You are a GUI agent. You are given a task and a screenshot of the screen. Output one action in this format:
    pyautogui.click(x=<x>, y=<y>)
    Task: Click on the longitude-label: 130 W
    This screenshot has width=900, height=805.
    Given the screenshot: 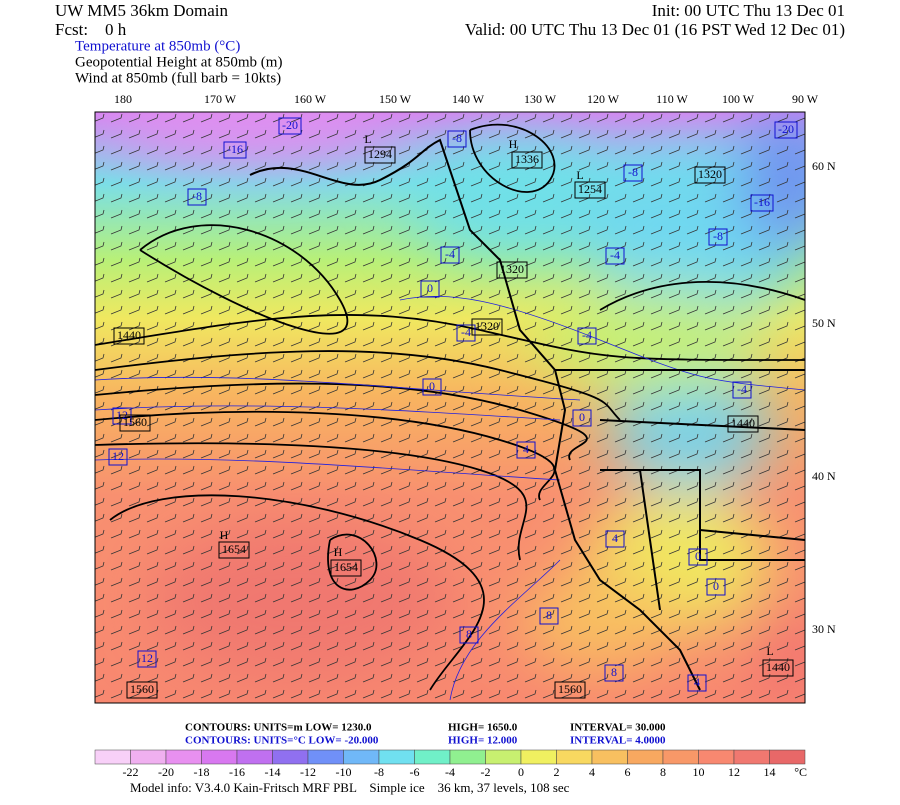 What is the action you would take?
    pyautogui.click(x=540, y=99)
    